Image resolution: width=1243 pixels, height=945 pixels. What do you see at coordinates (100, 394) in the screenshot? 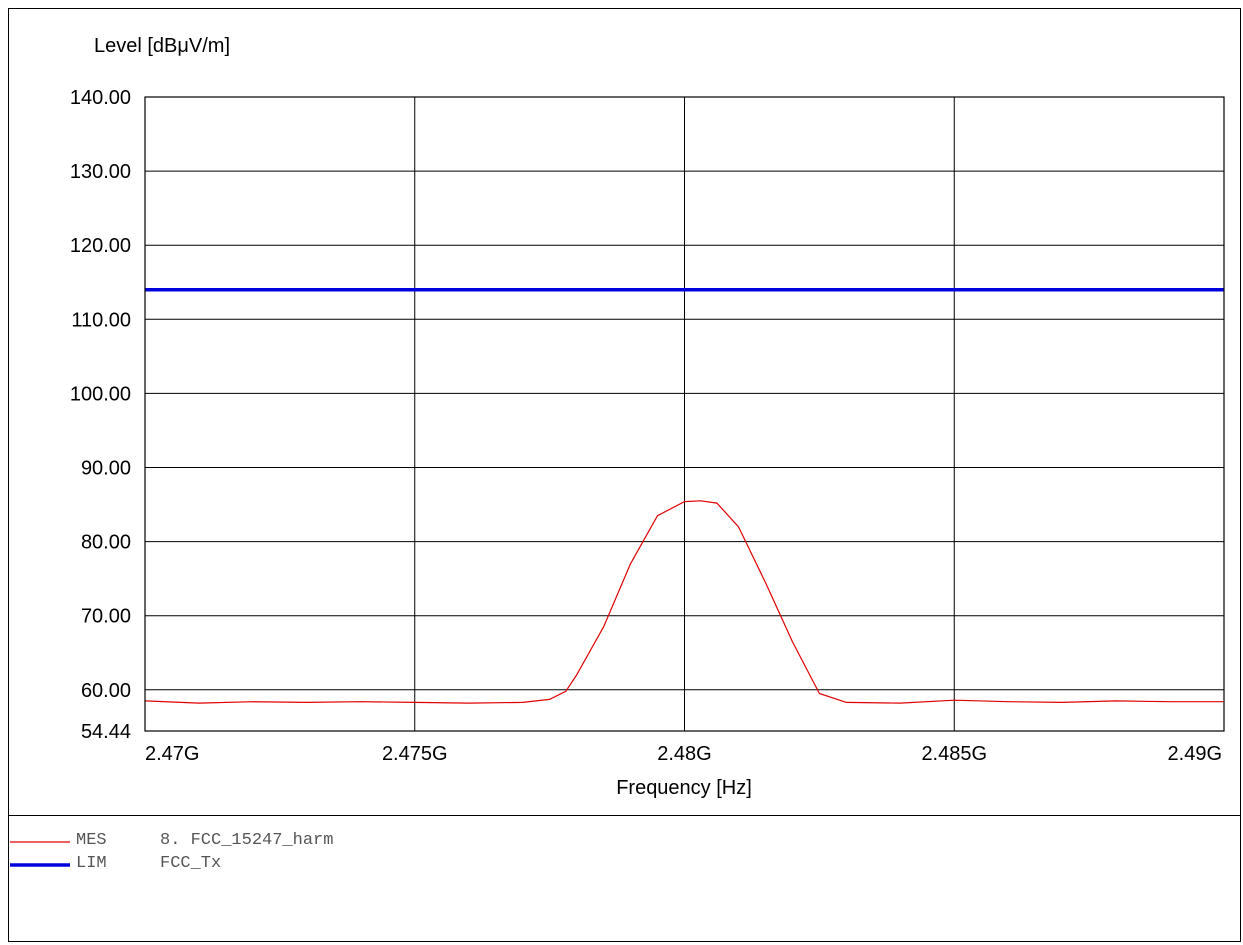
I see `y-tick-label: 100.00` at bounding box center [100, 394].